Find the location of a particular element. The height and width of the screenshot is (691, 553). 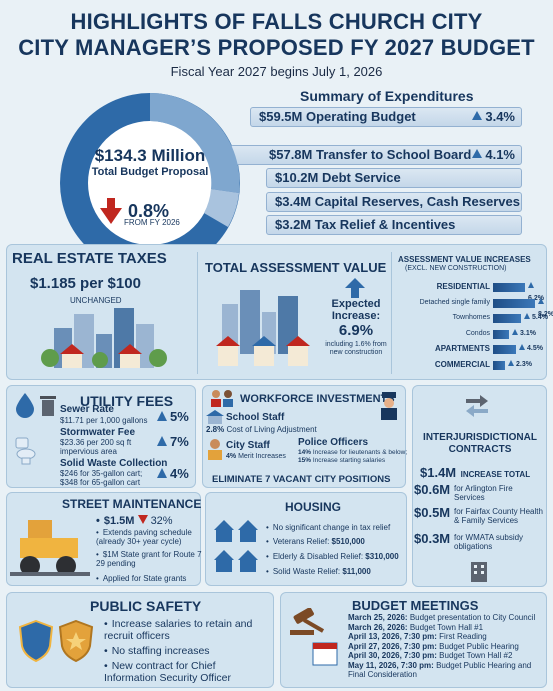

street-amount: $1.5M 32% is located at coordinates (134, 521).